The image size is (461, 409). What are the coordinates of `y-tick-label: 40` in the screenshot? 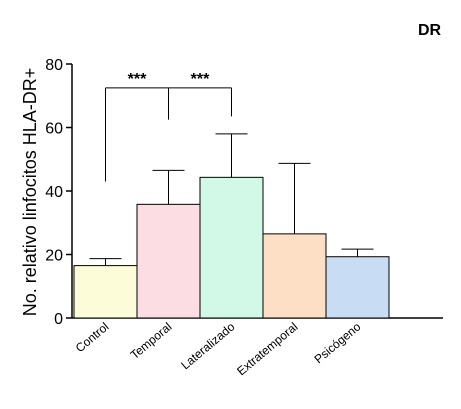 It's located at (54, 192).